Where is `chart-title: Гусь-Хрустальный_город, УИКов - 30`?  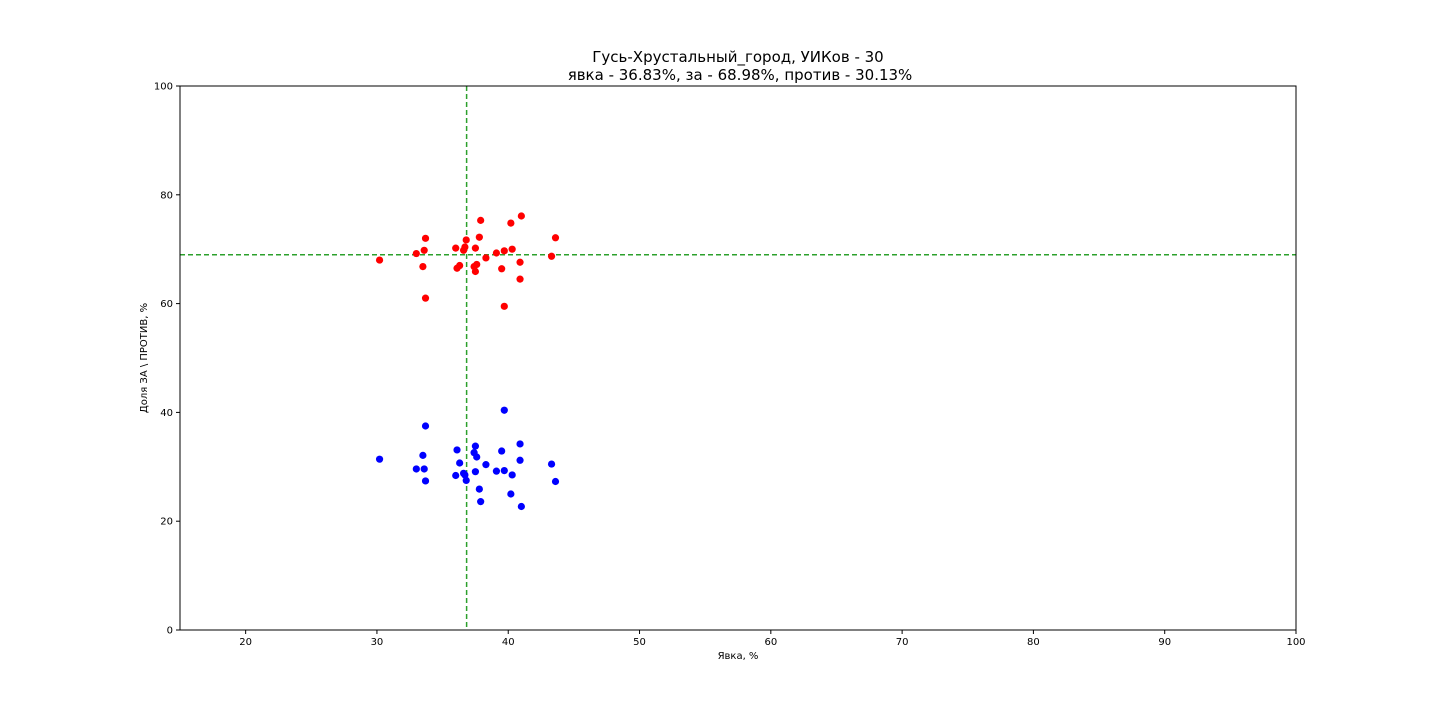 chart-title: Гусь-Хрустальный_город, УИКов - 30 is located at coordinates (737, 57).